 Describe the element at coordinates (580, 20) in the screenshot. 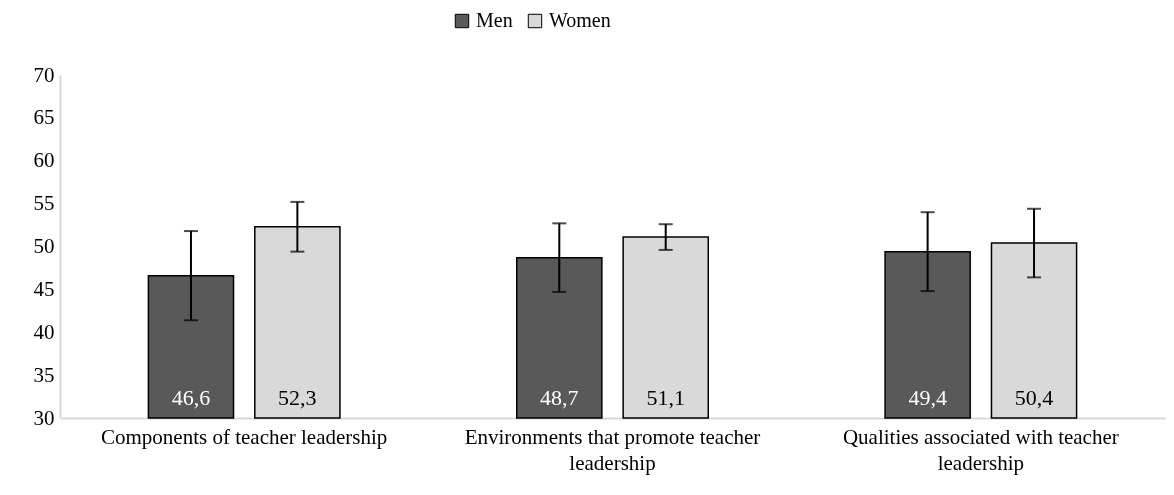

I see `legend-label: Women` at that location.